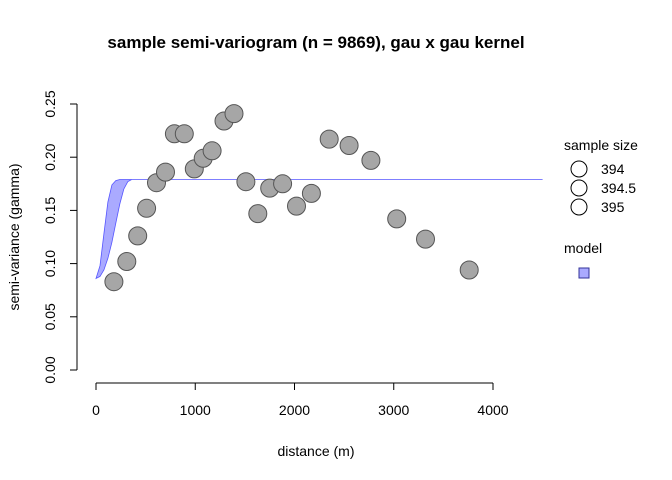  What do you see at coordinates (583, 248) in the screenshot?
I see `legend-model-title: model` at bounding box center [583, 248].